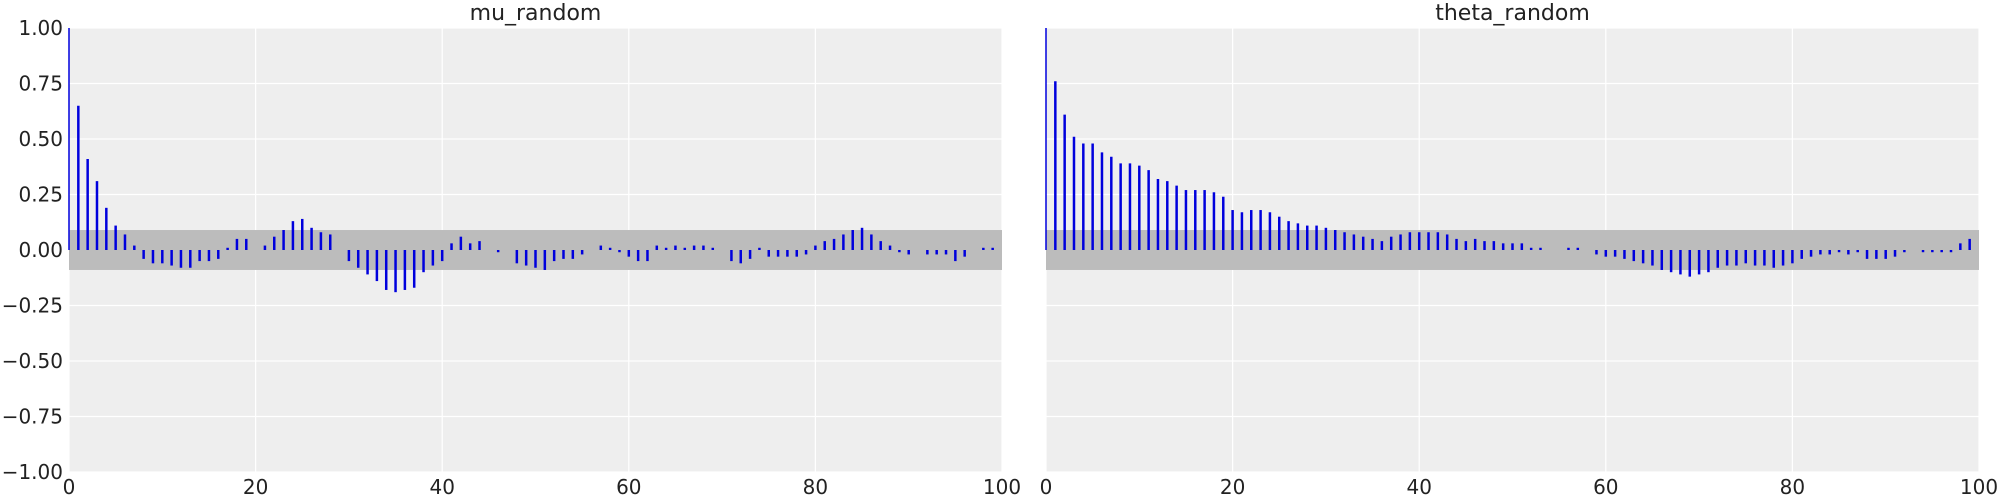 The image size is (2000, 504). What do you see at coordinates (441, 487) in the screenshot?
I see `panel-1-x-tick-label: 40` at bounding box center [441, 487].